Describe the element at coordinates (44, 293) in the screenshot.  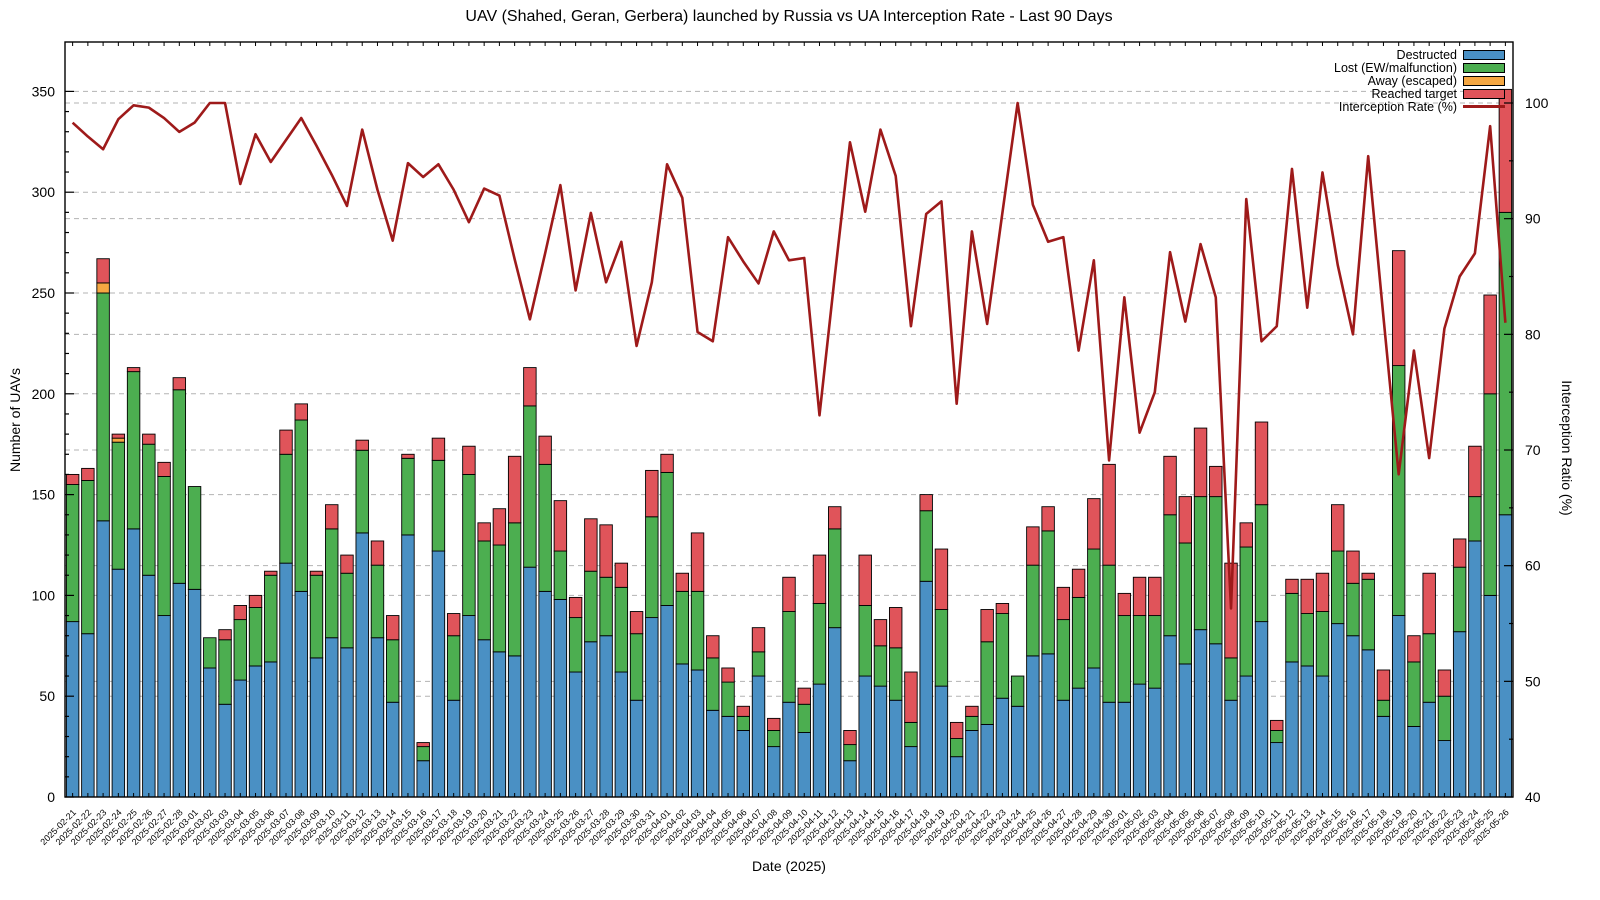
I see `y-left-tick-label: 250` at that location.